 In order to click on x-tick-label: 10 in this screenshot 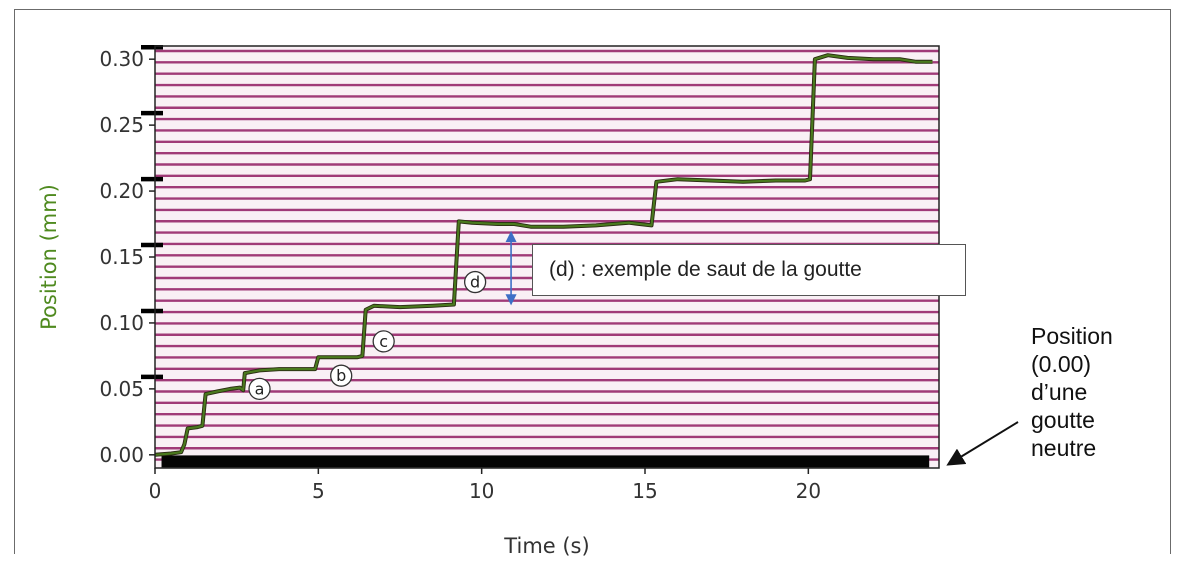, I will do `click(481, 491)`.